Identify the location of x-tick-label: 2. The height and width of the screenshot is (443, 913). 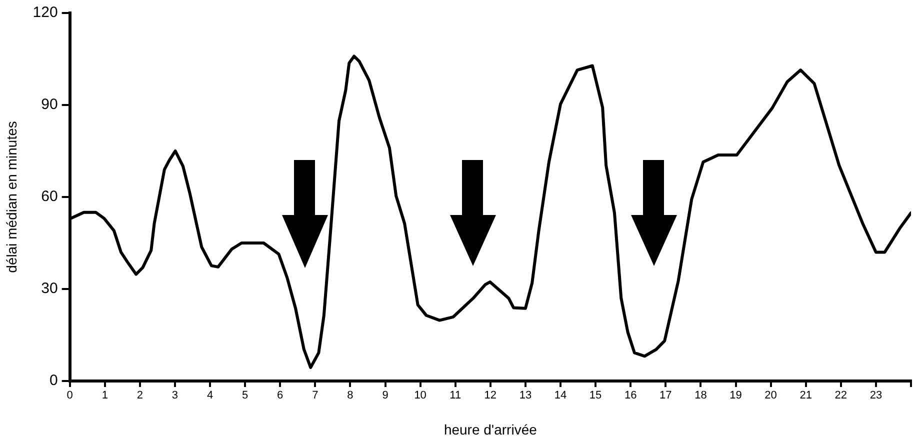
(139, 396).